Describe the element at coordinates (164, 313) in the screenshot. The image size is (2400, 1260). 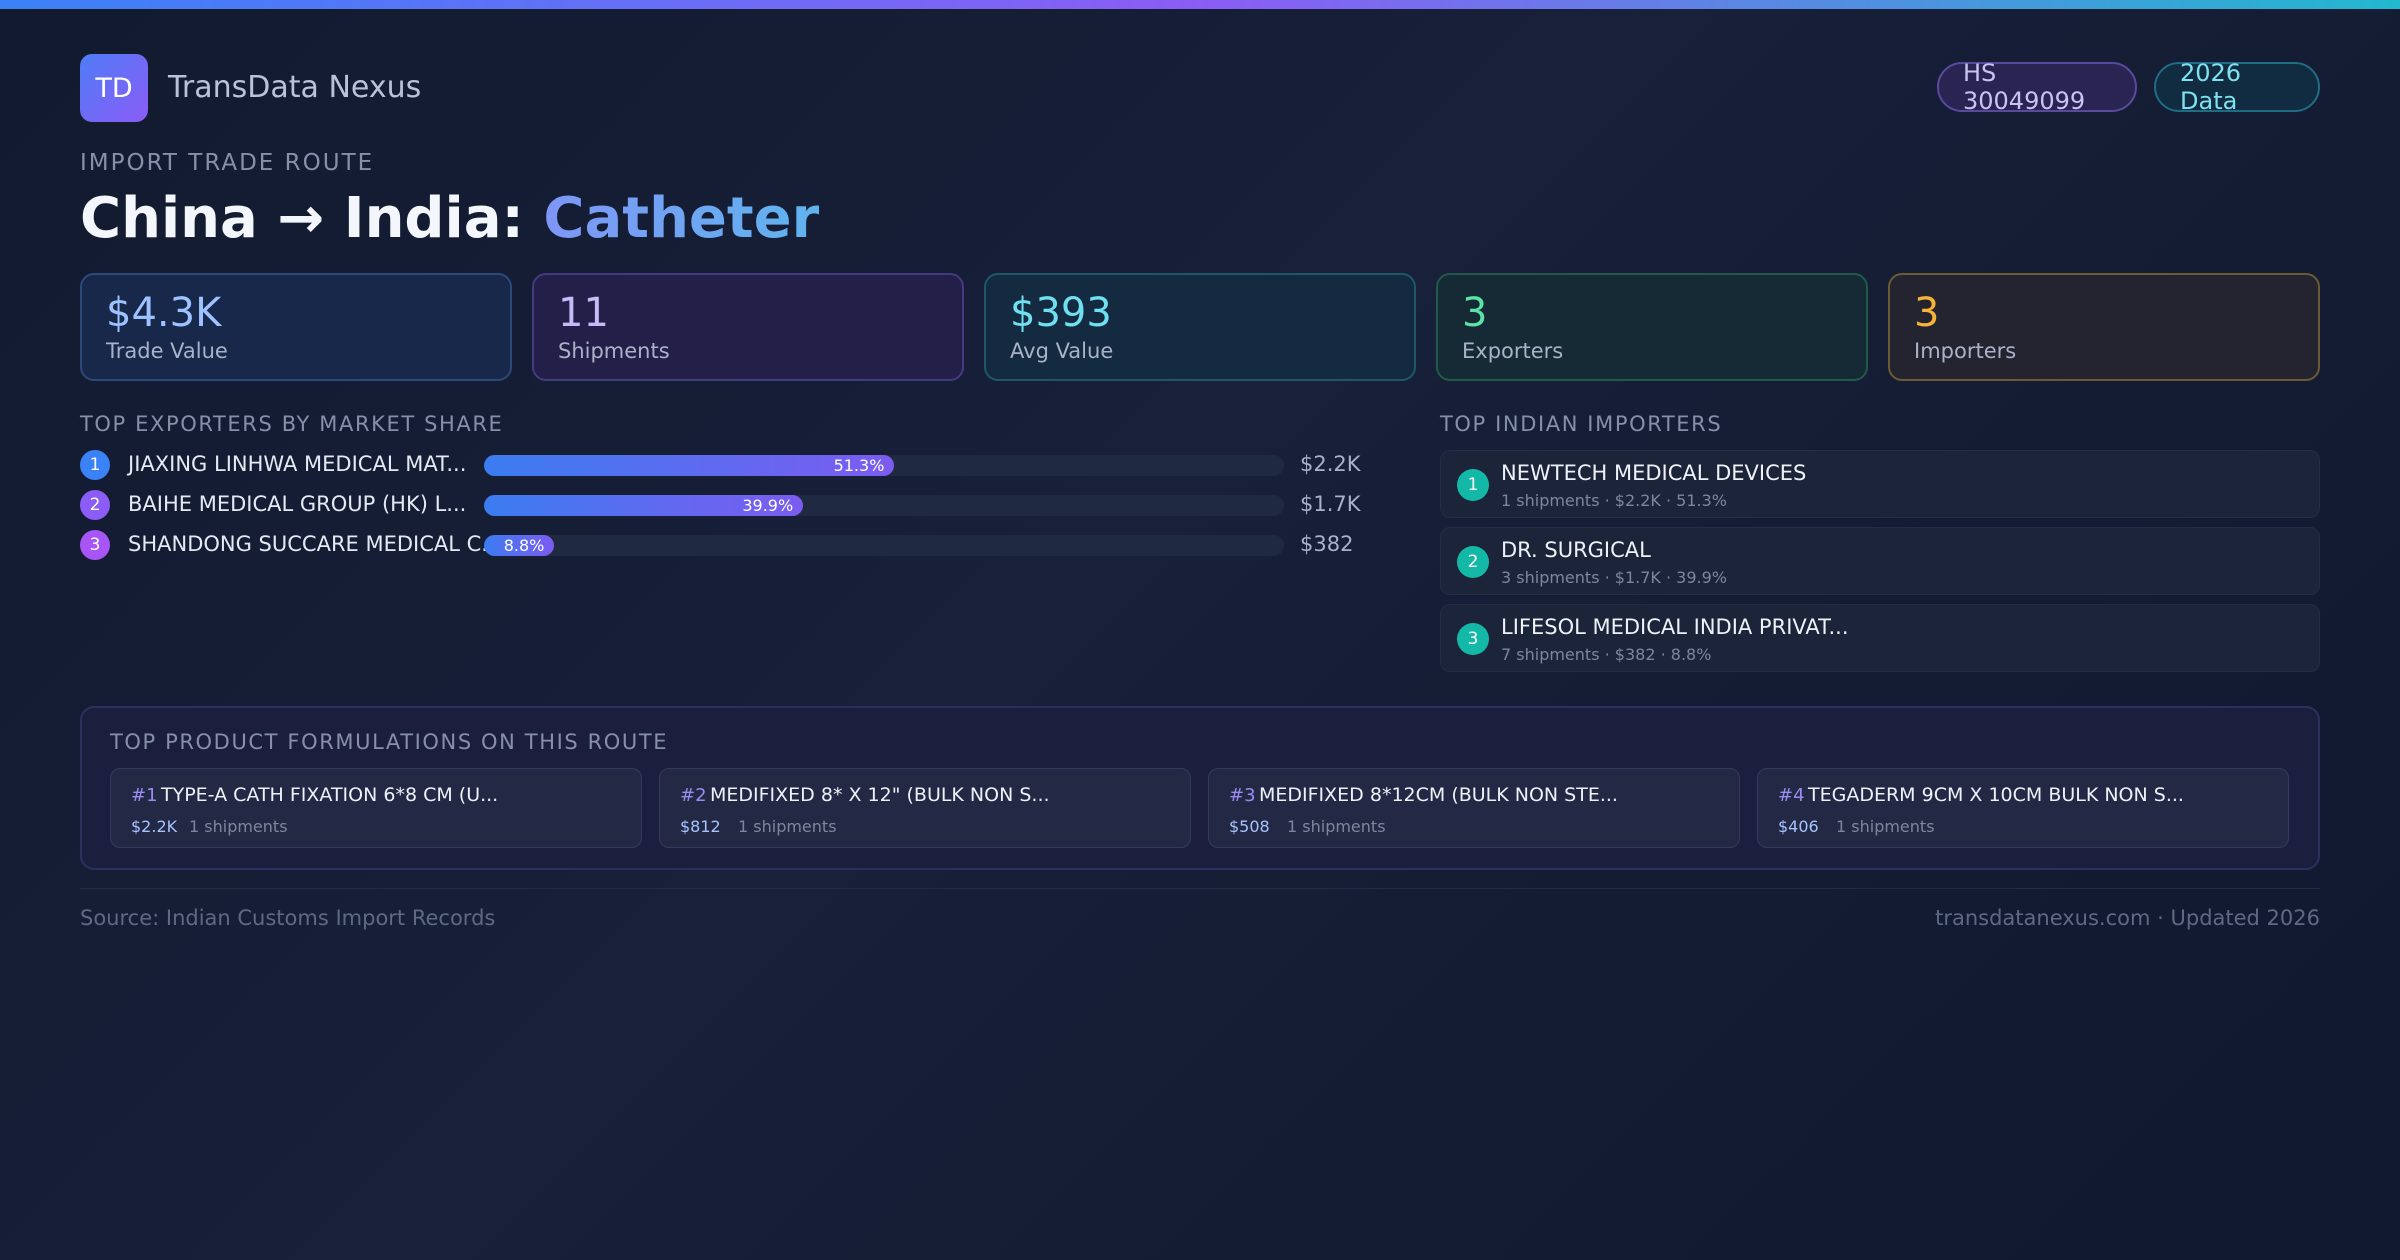
I see `stat-value: $4.3K` at that location.